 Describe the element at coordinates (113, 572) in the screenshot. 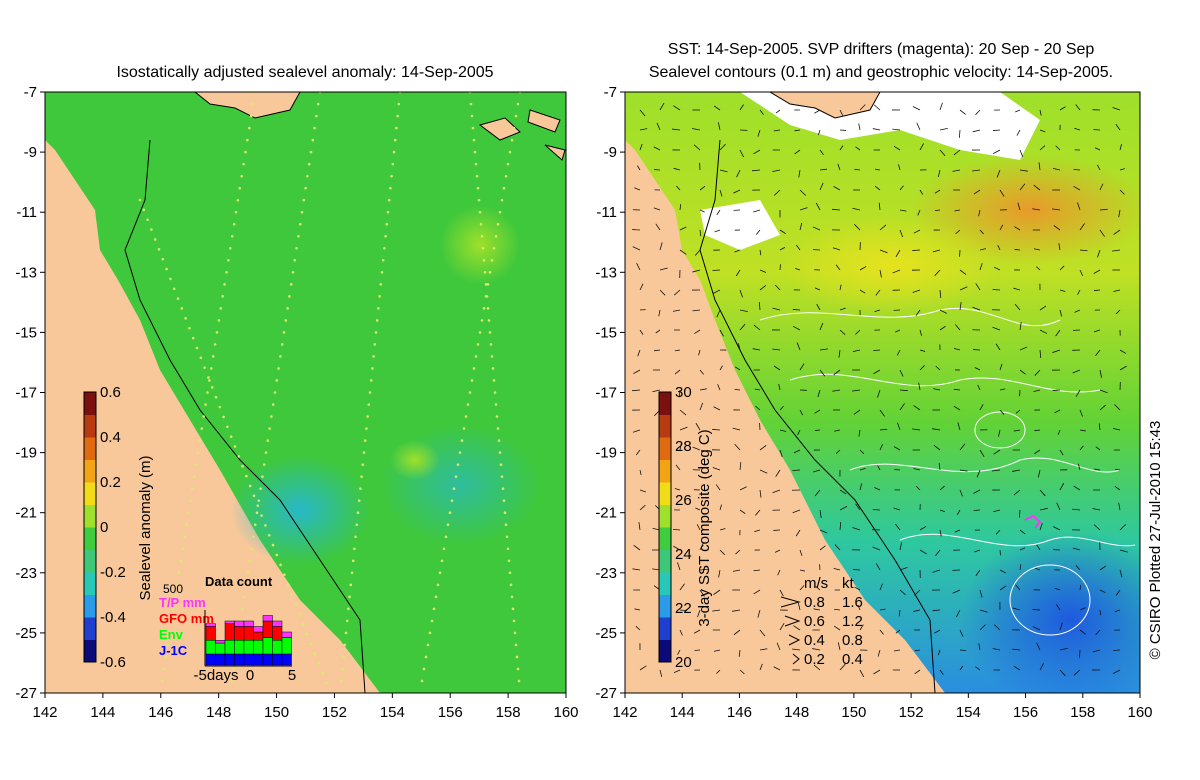

I see `colorbar-tick-label: -0.2` at that location.